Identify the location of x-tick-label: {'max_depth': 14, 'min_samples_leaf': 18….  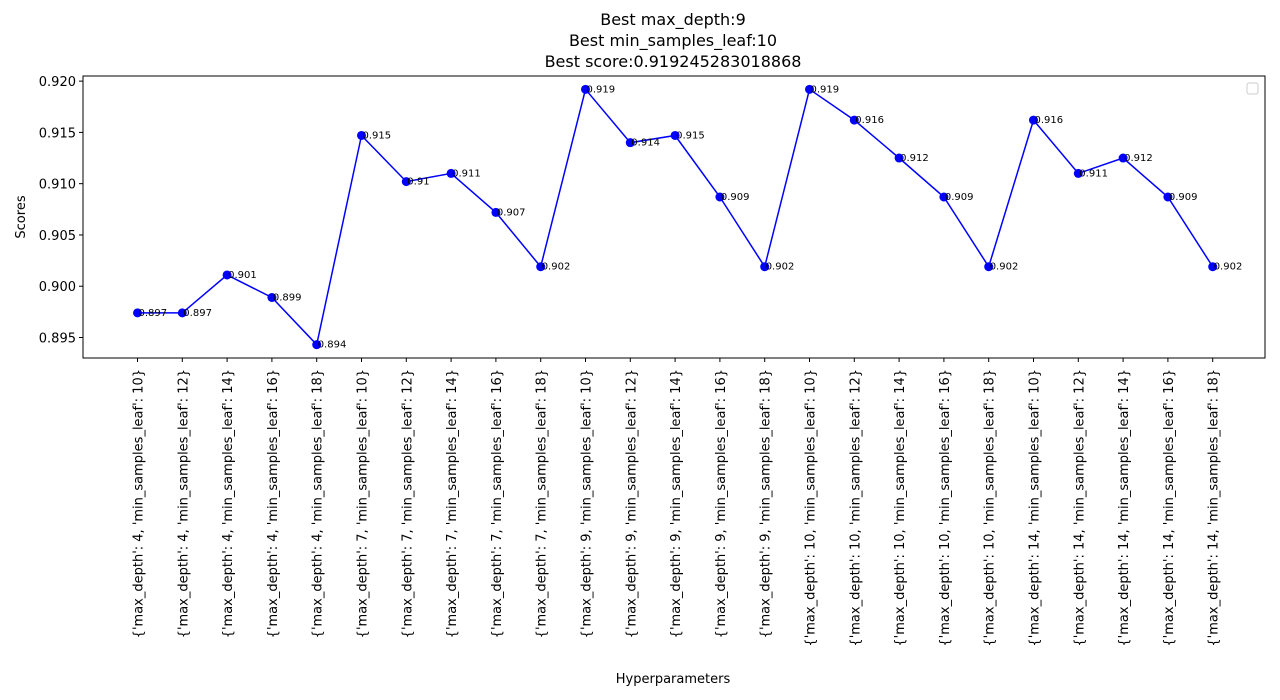
(1214, 508).